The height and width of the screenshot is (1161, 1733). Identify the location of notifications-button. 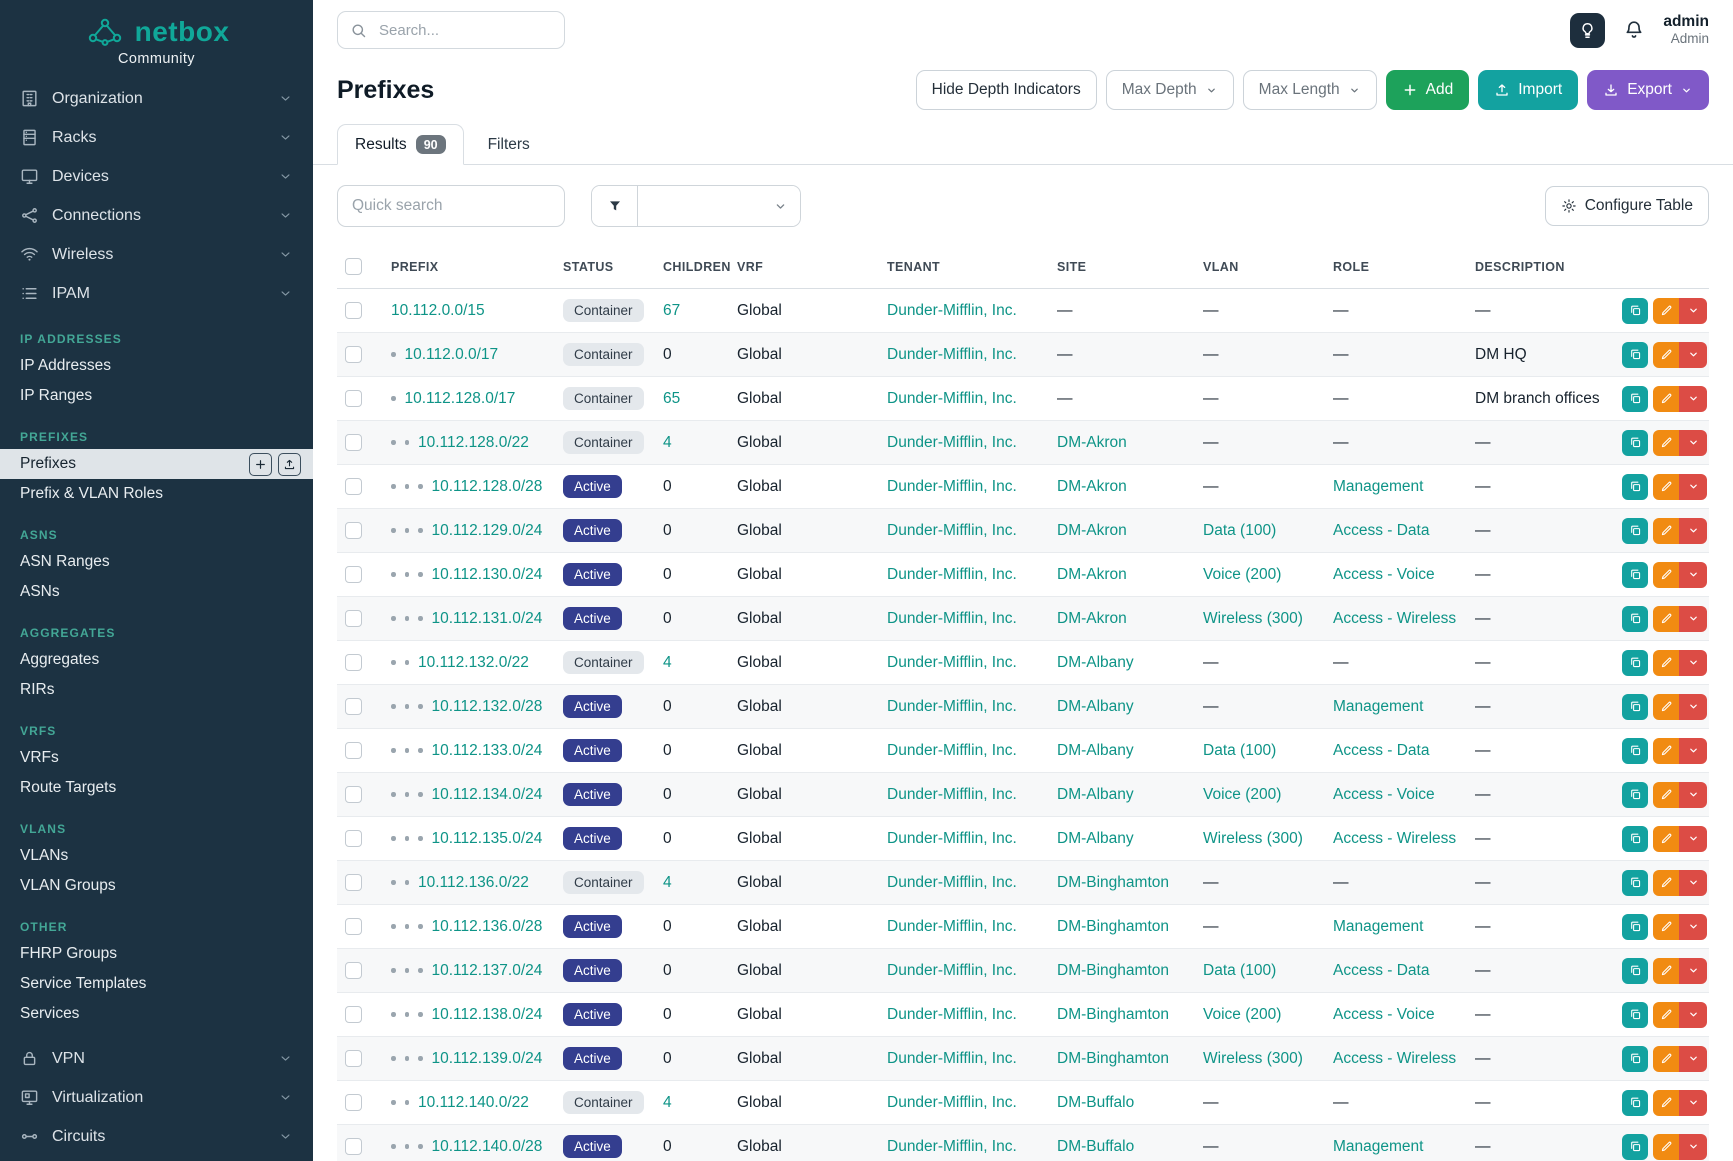
(1634, 30).